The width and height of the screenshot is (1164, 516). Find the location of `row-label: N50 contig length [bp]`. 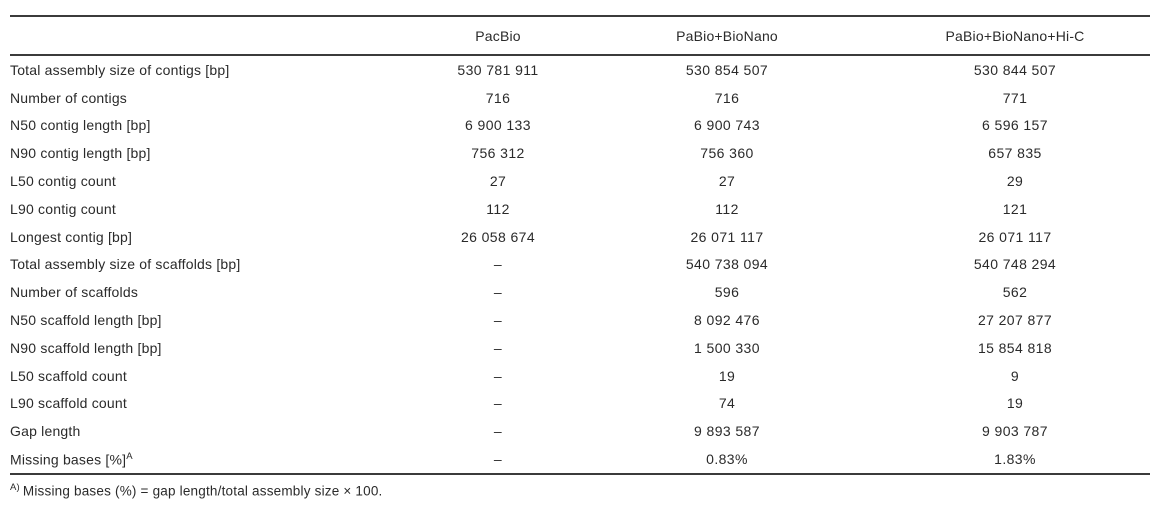

row-label: N50 contig length [bp] is located at coordinates (80, 125).